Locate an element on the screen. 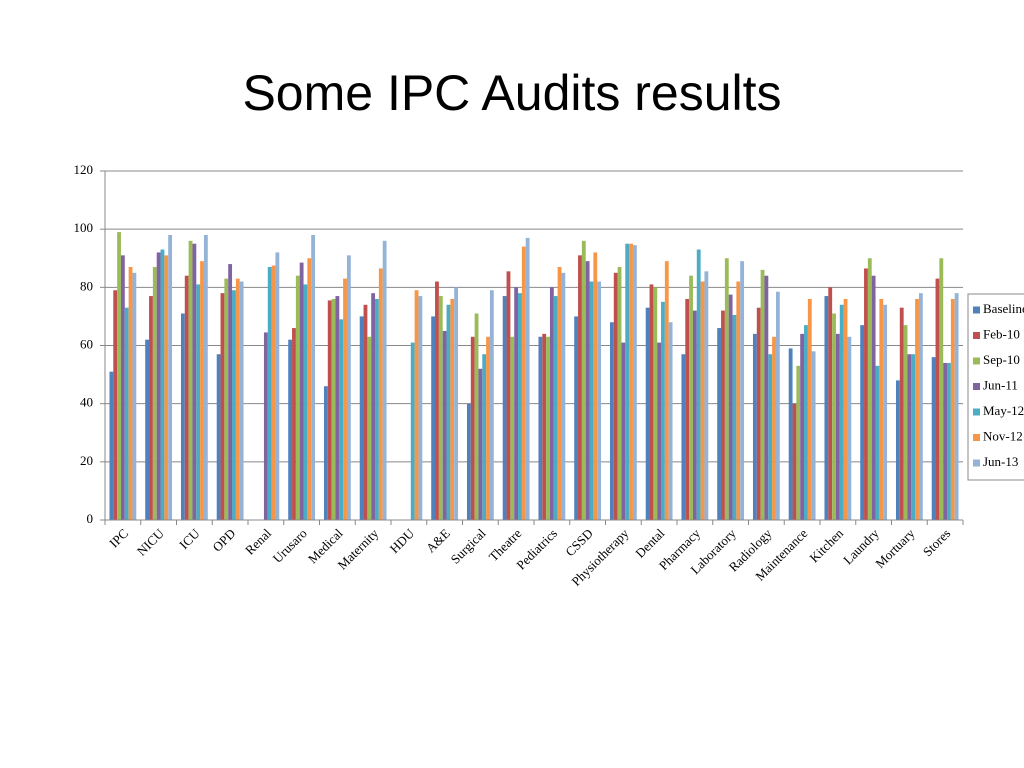 Image resolution: width=1024 pixels, height=768 pixels. x-tick-label: Surgical is located at coordinates (468, 545).